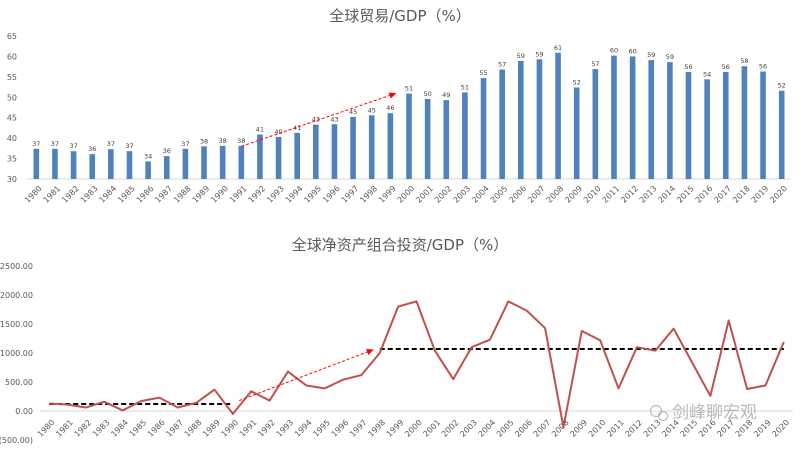 This screenshot has width=800, height=450. I want to click on x-tick-label: 1981, so click(52, 194).